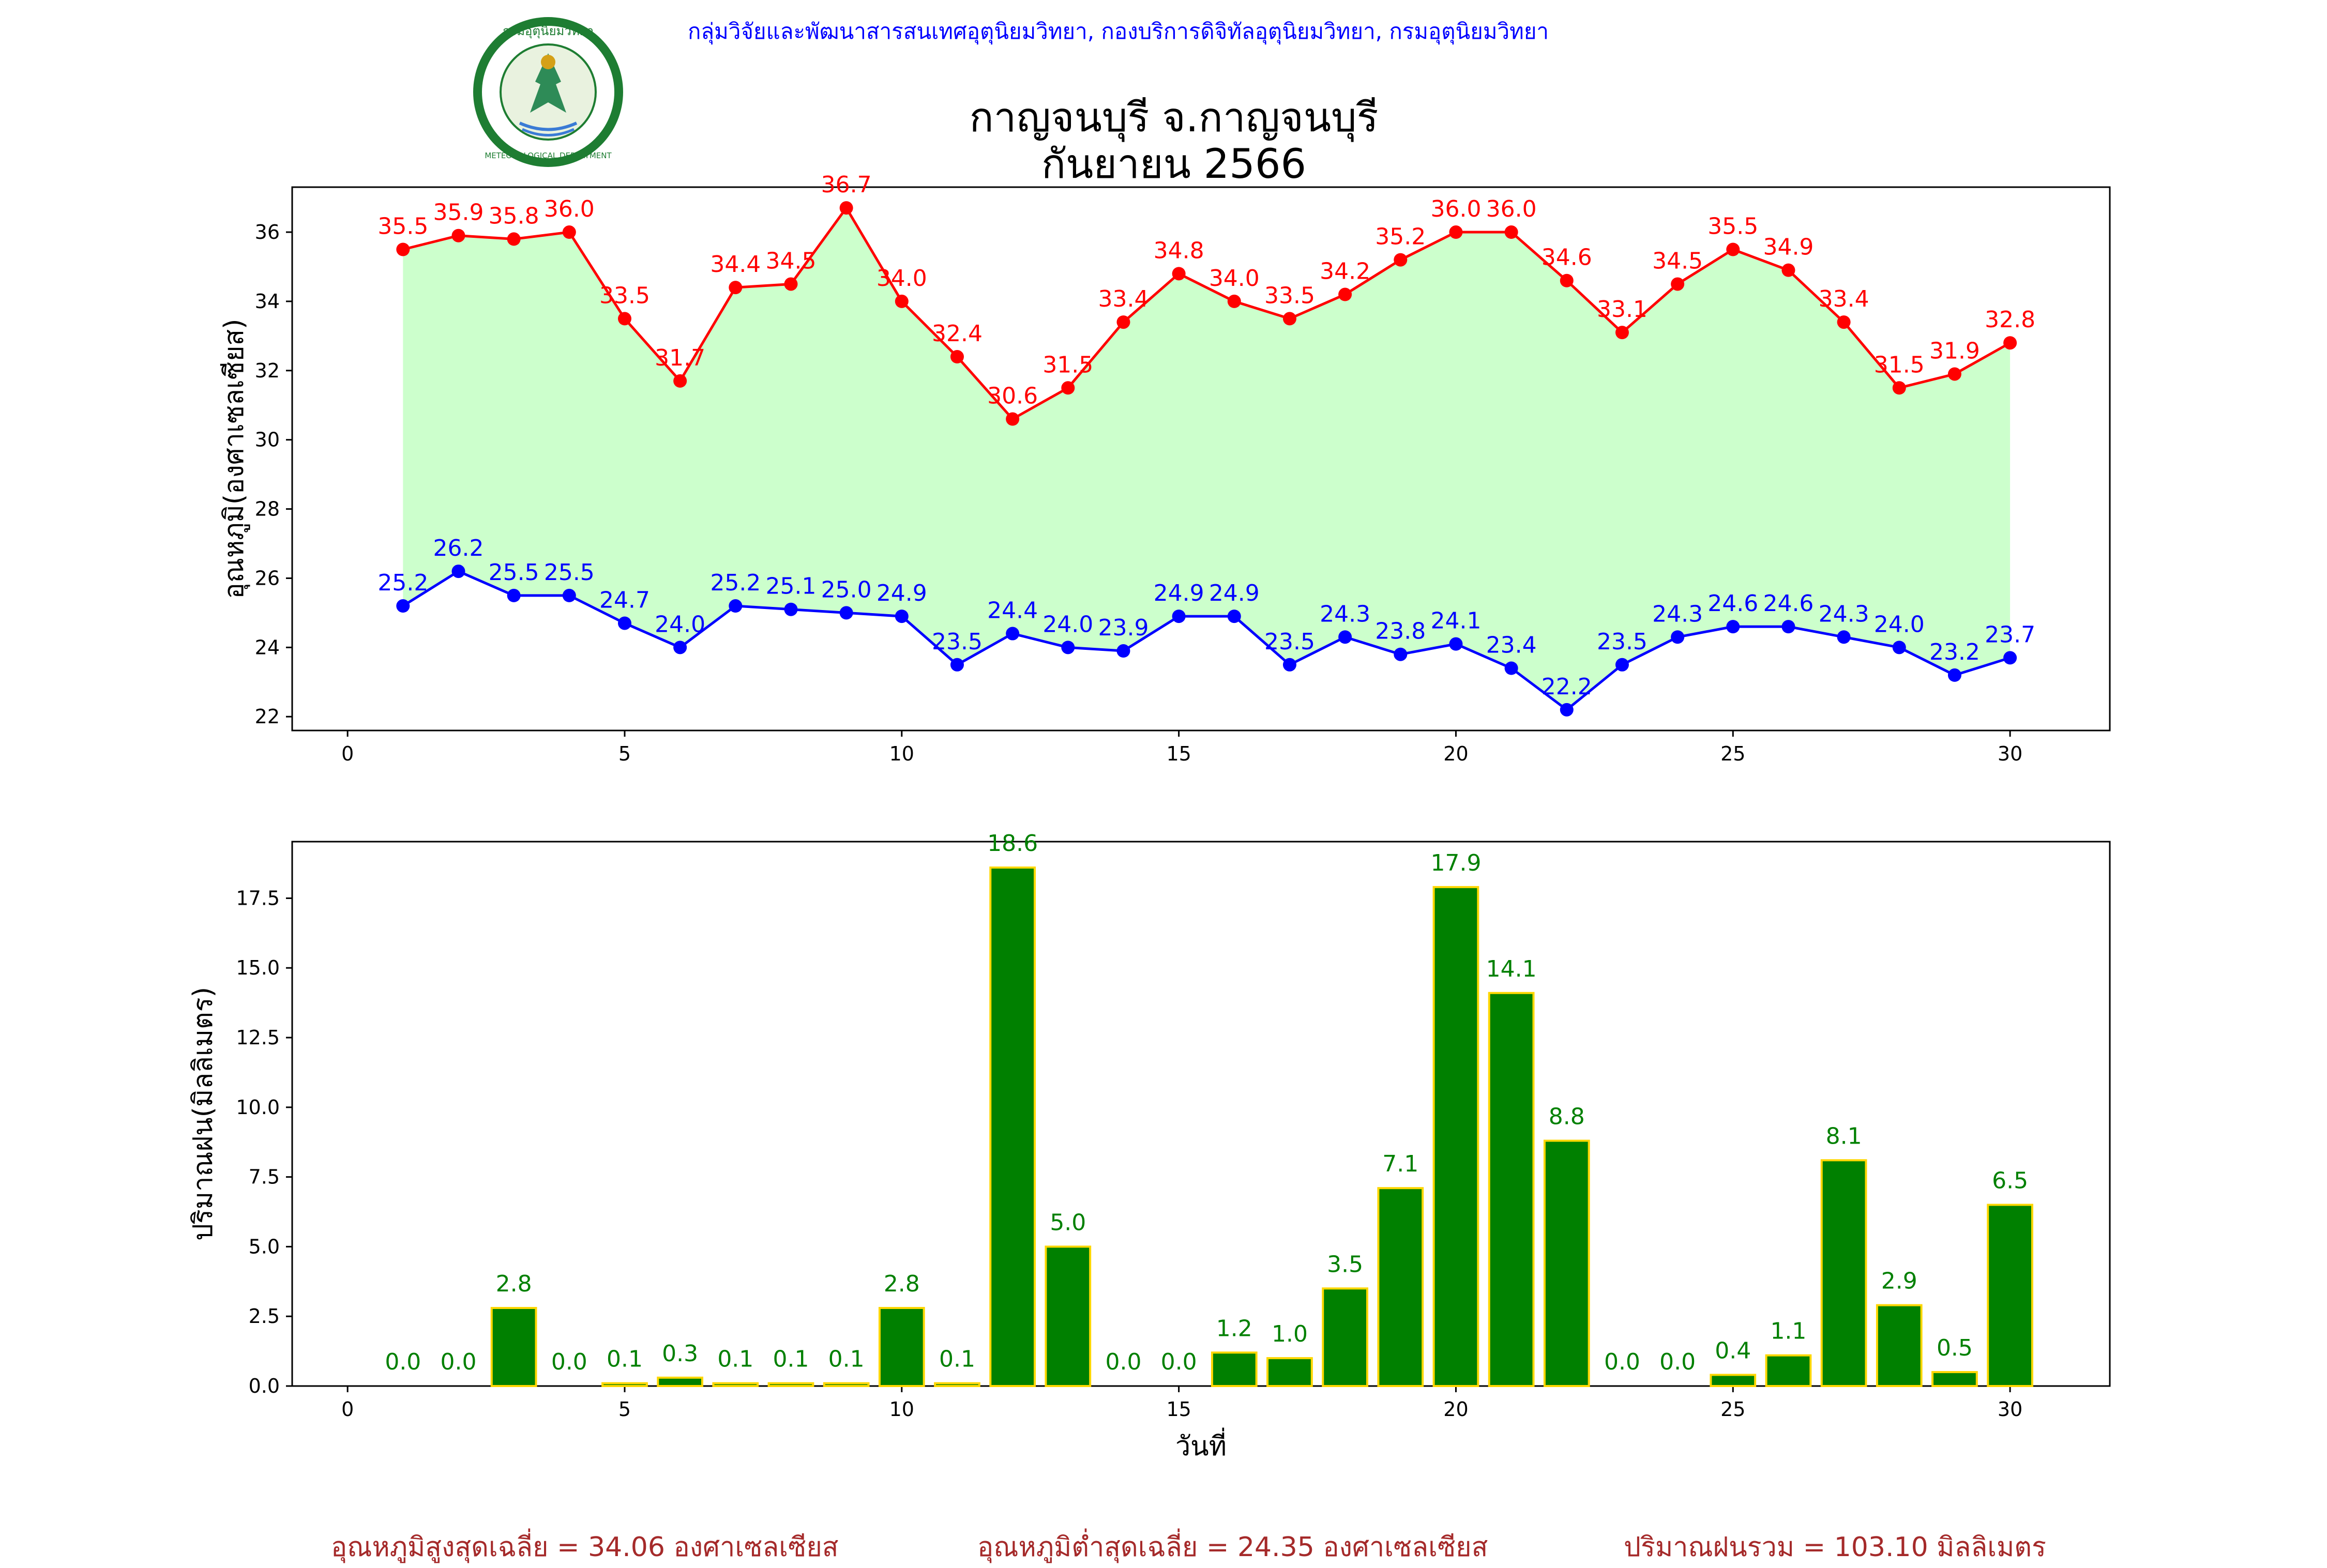 Image resolution: width=2327 pixels, height=1568 pixels. Describe the element at coordinates (1123, 299) in the screenshot. I see `data-label-max: 33.4` at that location.